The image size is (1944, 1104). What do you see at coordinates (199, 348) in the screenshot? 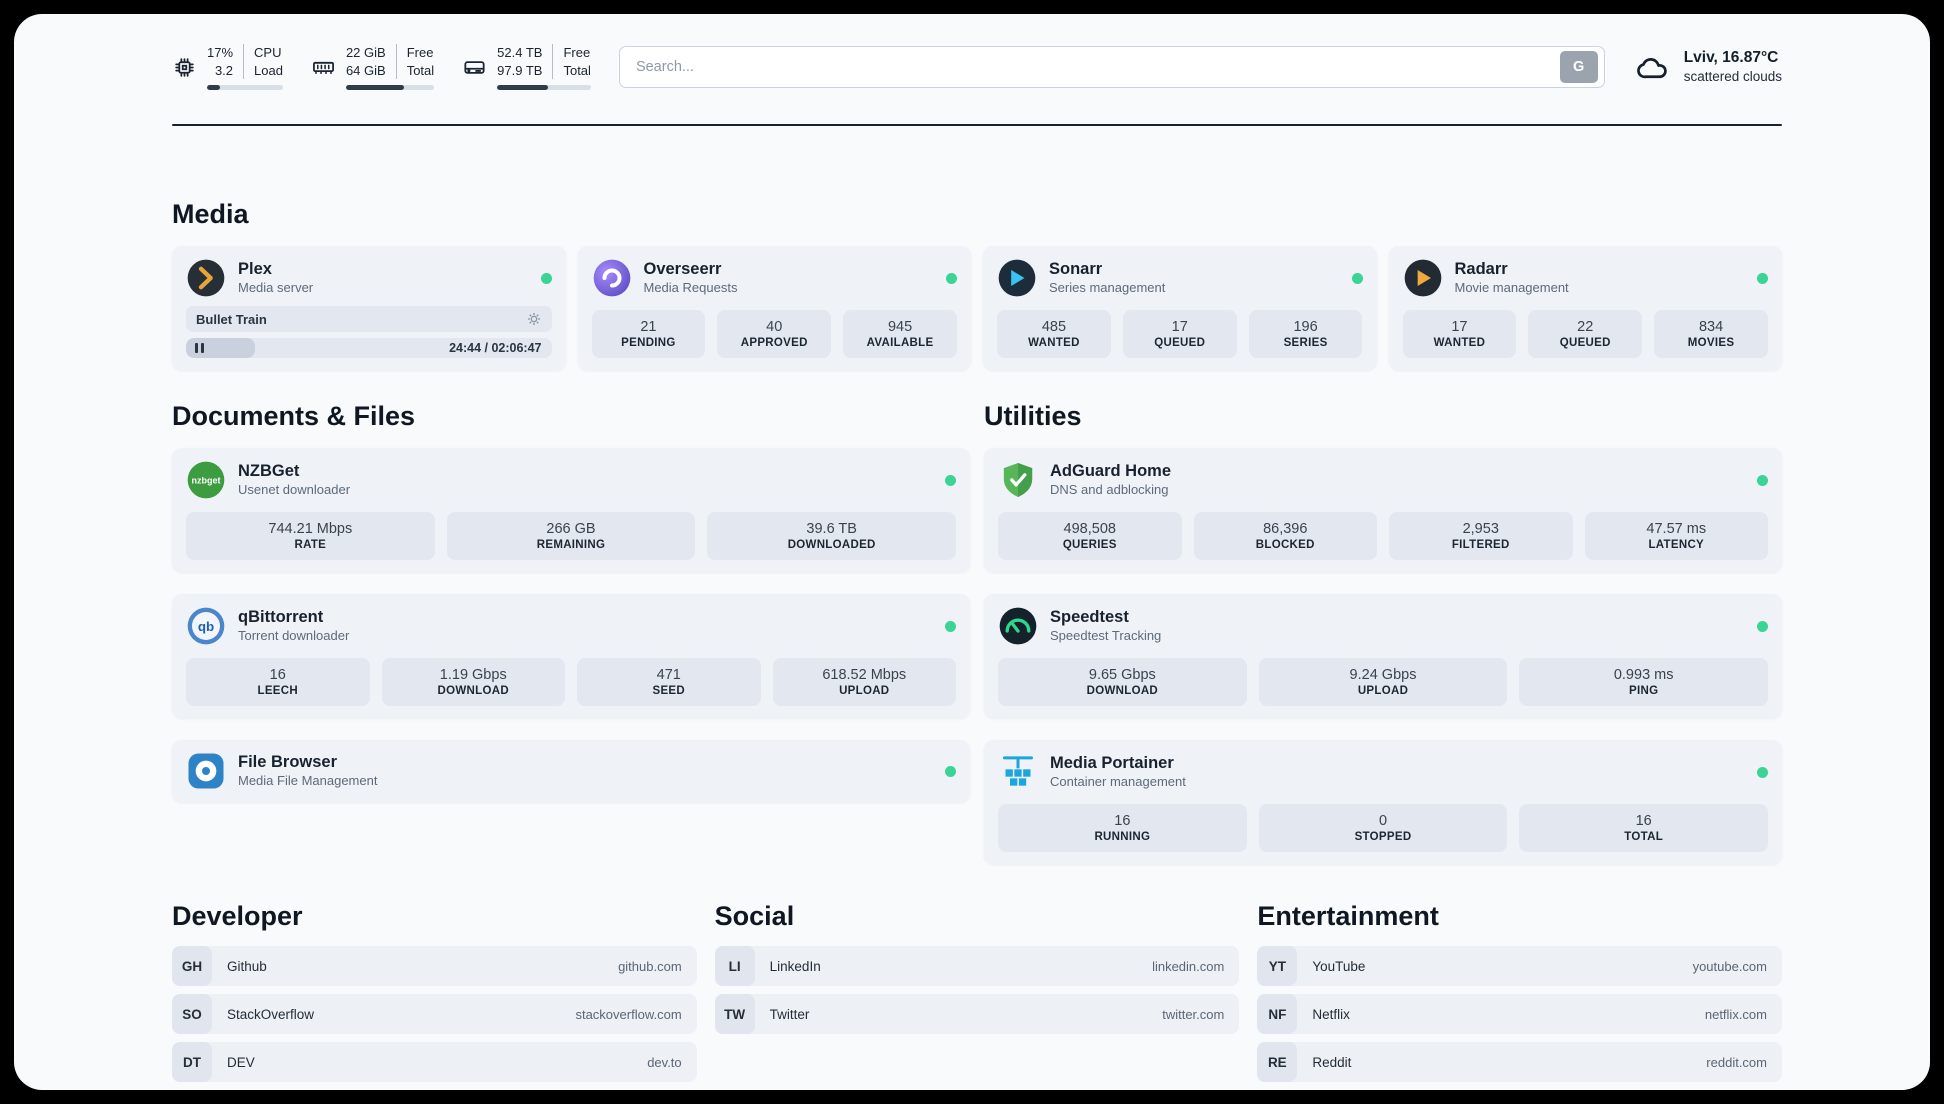
I see `pause-icon` at bounding box center [199, 348].